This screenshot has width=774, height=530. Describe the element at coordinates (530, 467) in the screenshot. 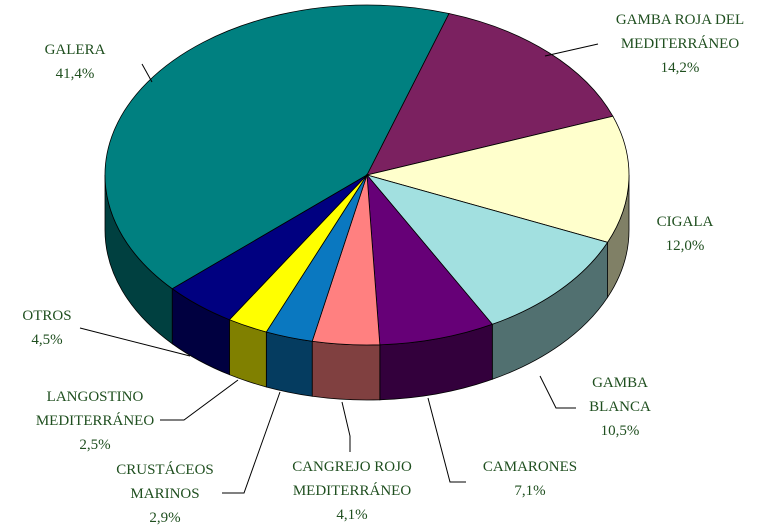

I see `category-label: CAMARONES` at that location.